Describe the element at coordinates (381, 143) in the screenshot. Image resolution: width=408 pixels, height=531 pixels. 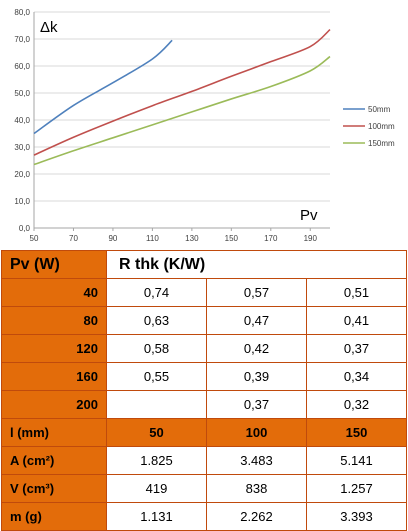
I see `legend-label: 150mm` at that location.